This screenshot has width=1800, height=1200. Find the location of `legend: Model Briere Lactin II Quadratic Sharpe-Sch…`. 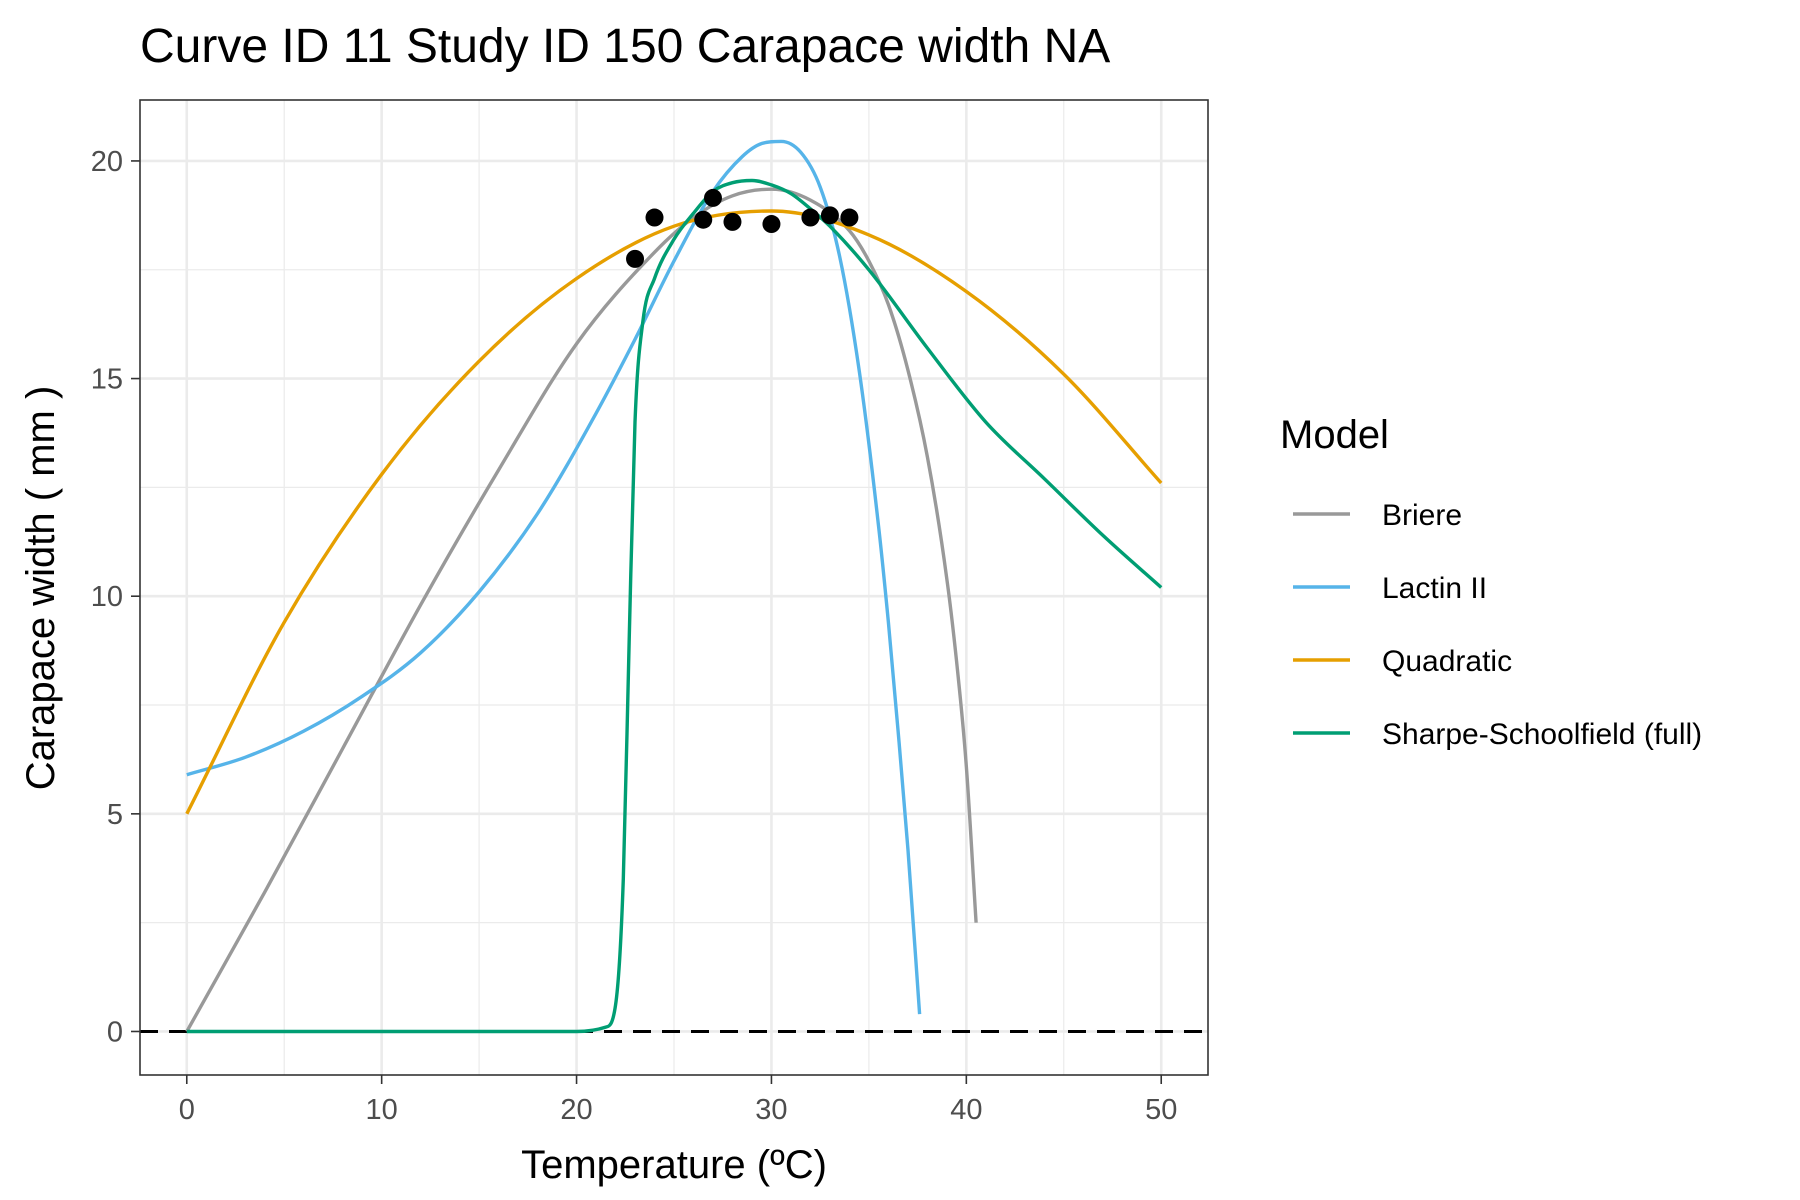

legend: Model Briere Lactin II Quadratic Sharpe-Sch… is located at coordinates (1491, 582).